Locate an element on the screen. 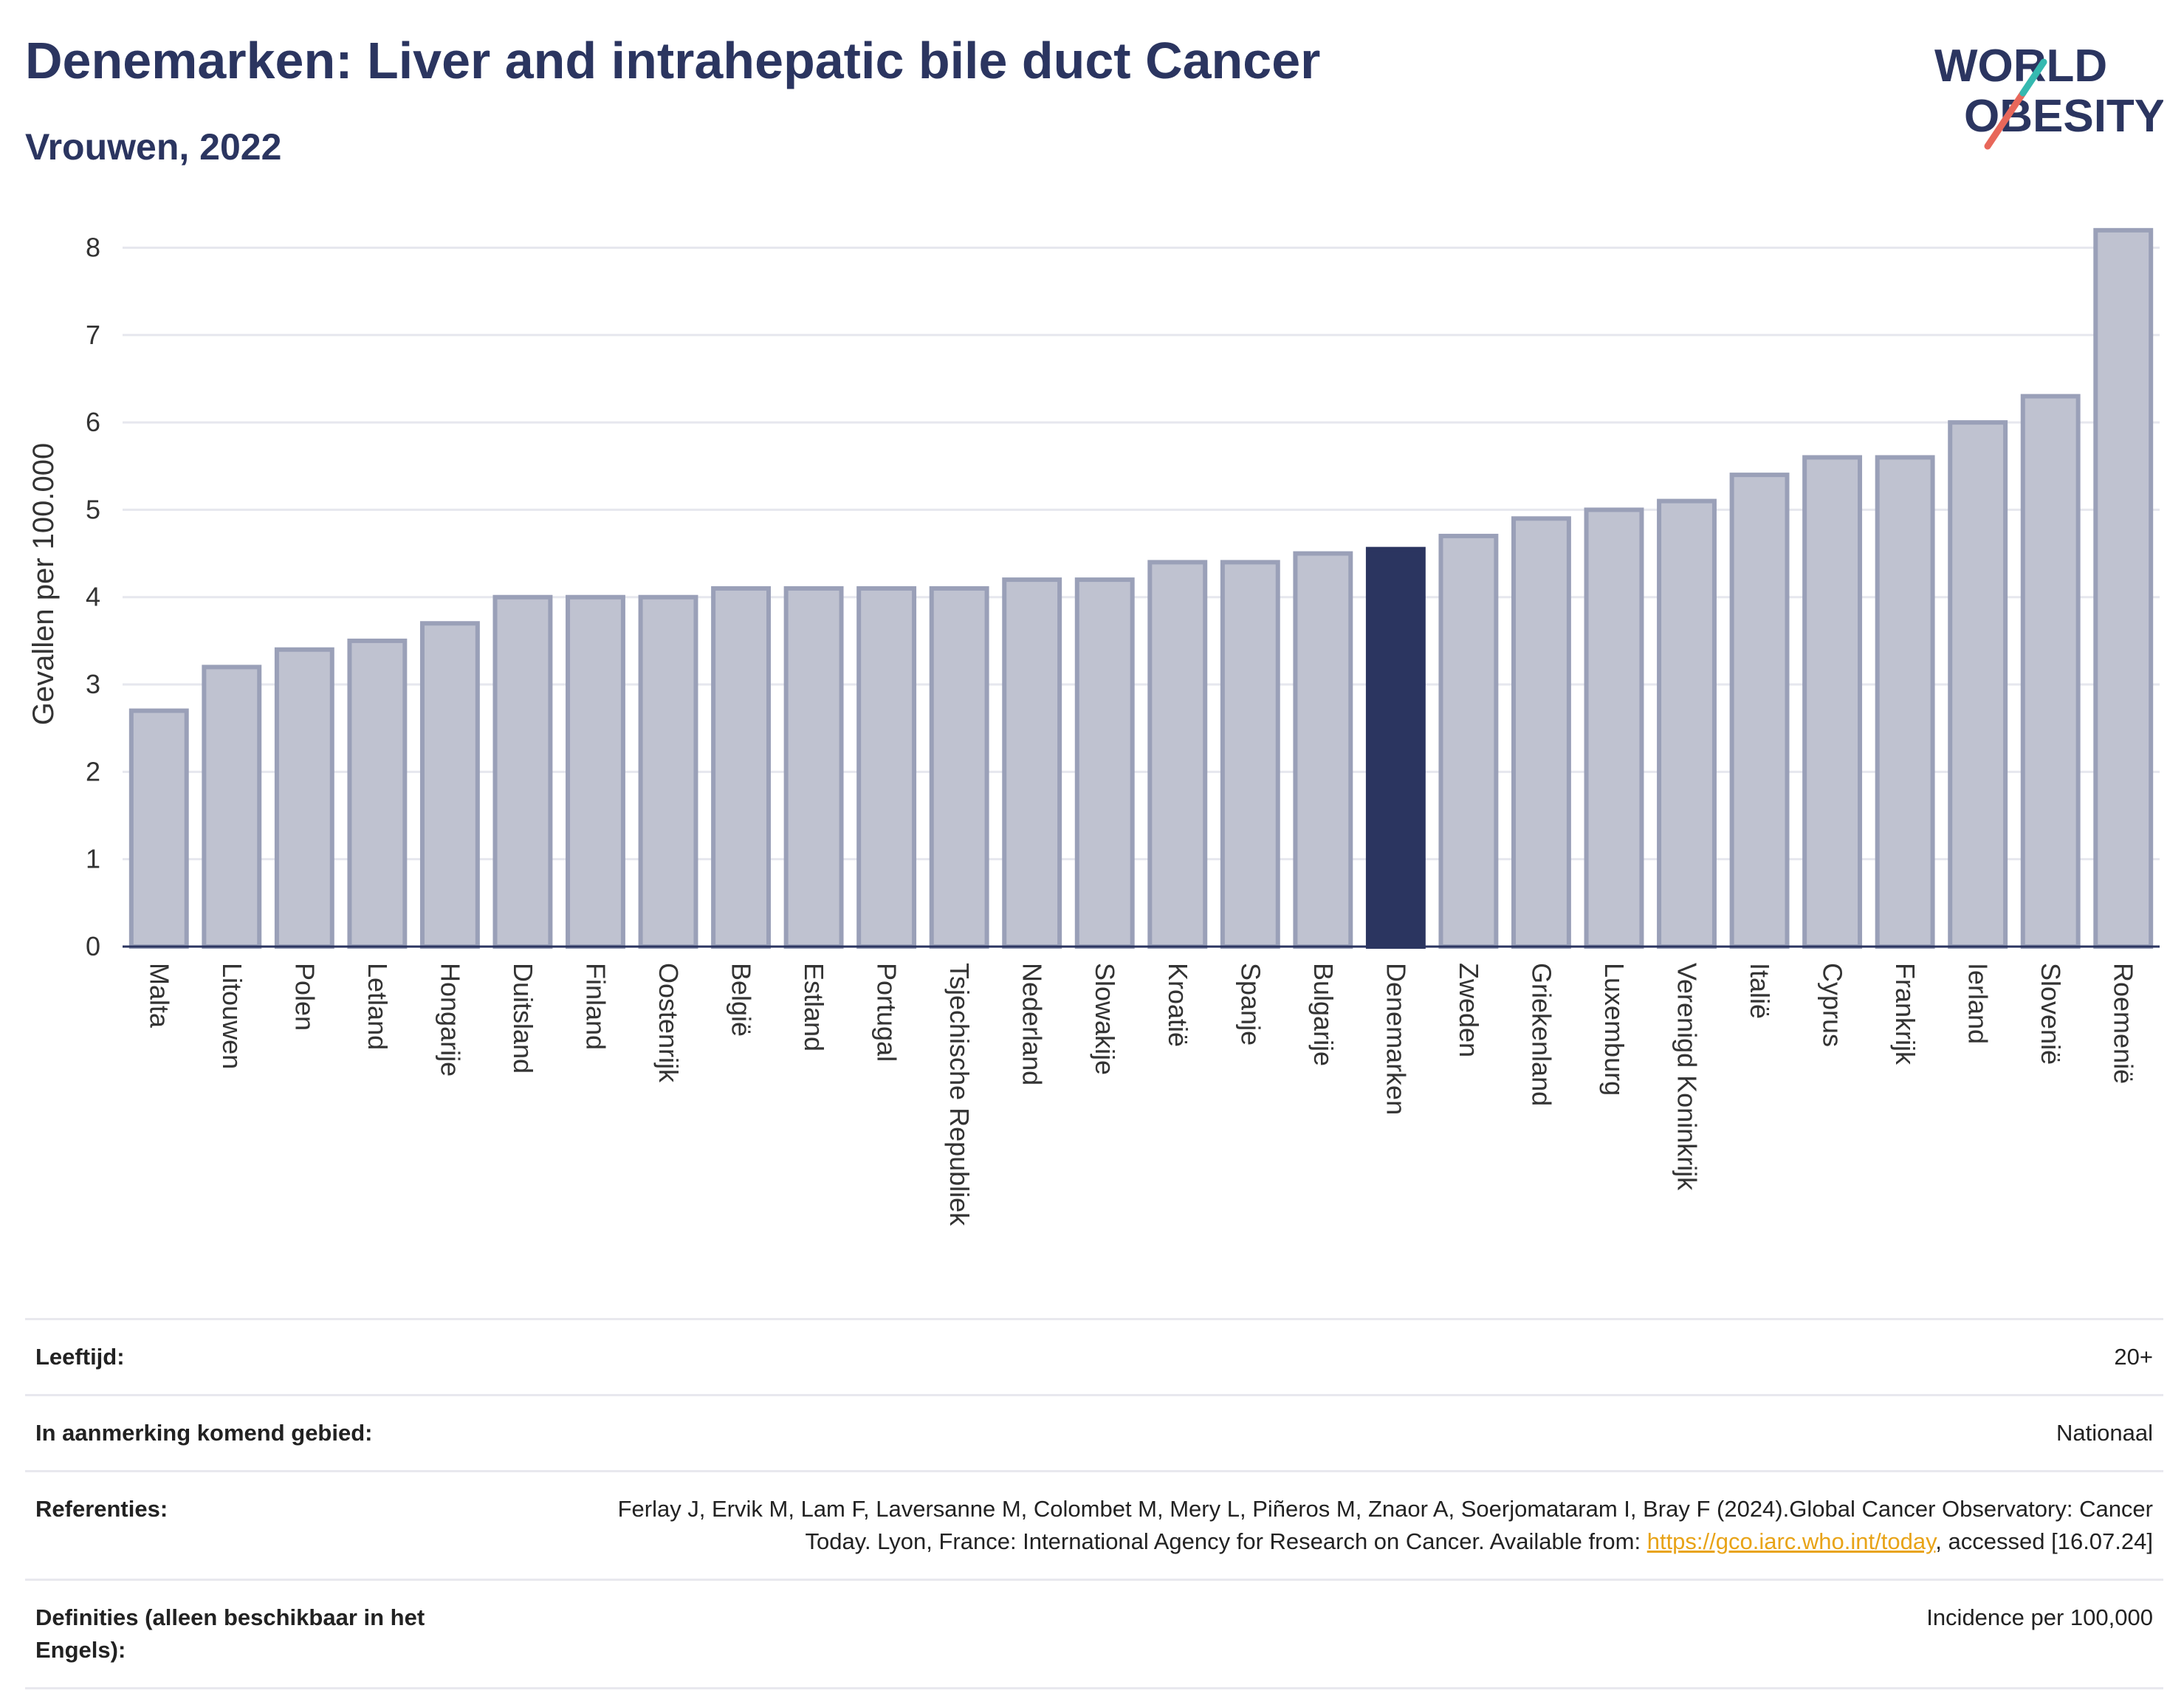 The width and height of the screenshot is (2184, 1696). x-tick-label: Oostenrijk is located at coordinates (668, 1023).